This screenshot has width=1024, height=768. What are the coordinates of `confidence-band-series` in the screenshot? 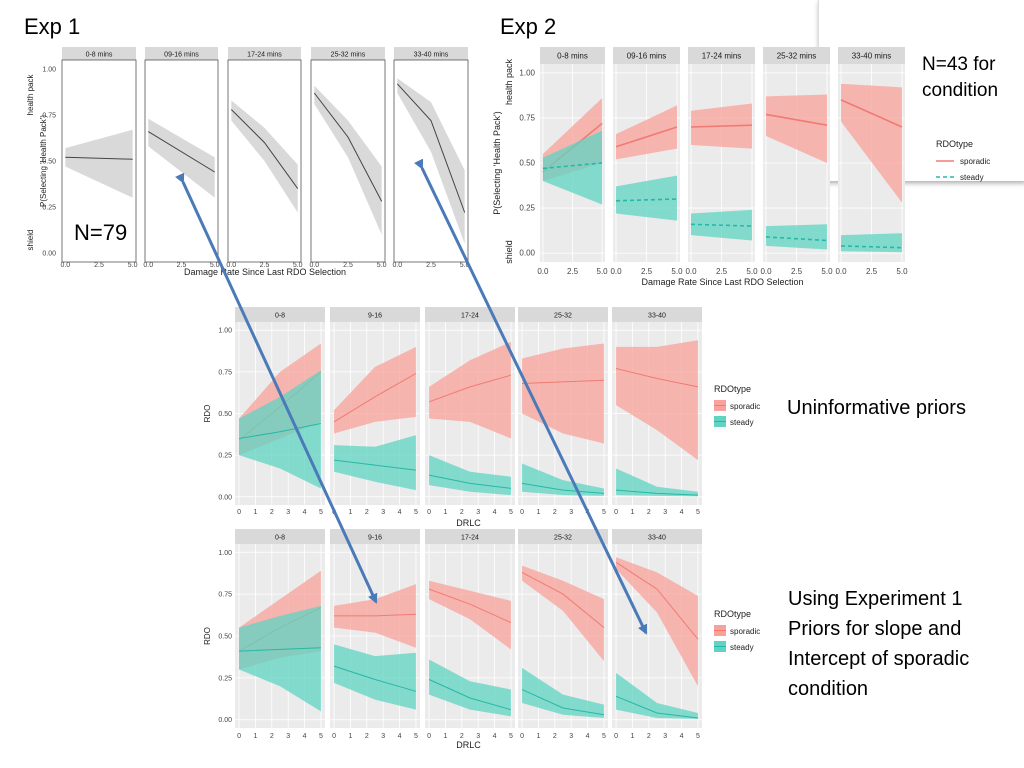 It's located at (99, 163).